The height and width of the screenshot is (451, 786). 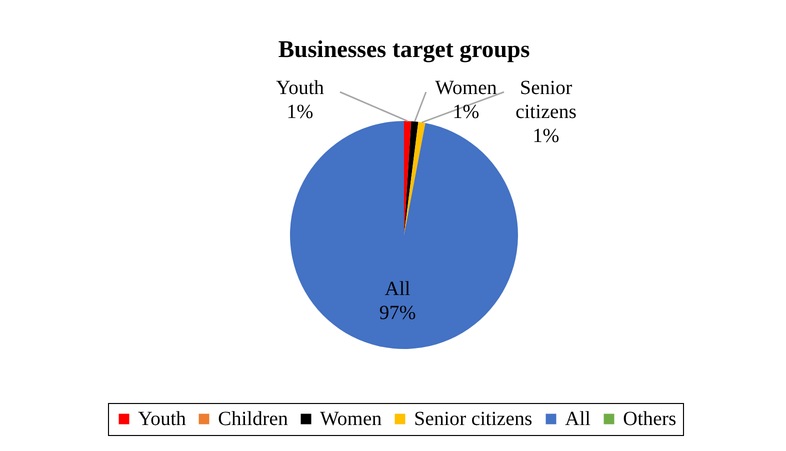 I want to click on slice-label: Women, so click(x=466, y=88).